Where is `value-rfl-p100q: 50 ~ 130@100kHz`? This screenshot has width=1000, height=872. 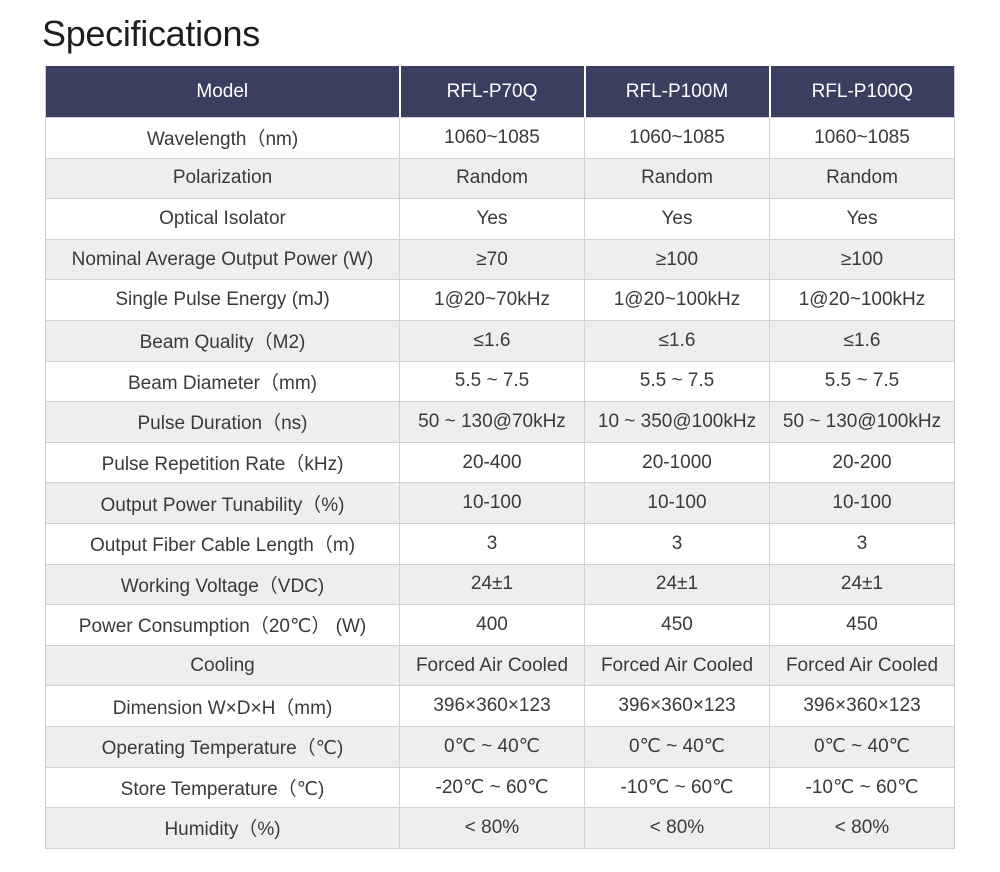 value-rfl-p100q: 50 ~ 130@100kHz is located at coordinates (862, 422).